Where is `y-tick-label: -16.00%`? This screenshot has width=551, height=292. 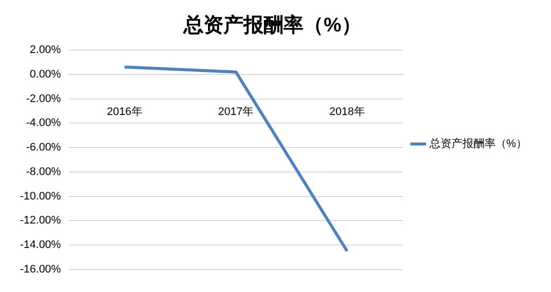 y-tick-label: -16.00% is located at coordinates (41, 269).